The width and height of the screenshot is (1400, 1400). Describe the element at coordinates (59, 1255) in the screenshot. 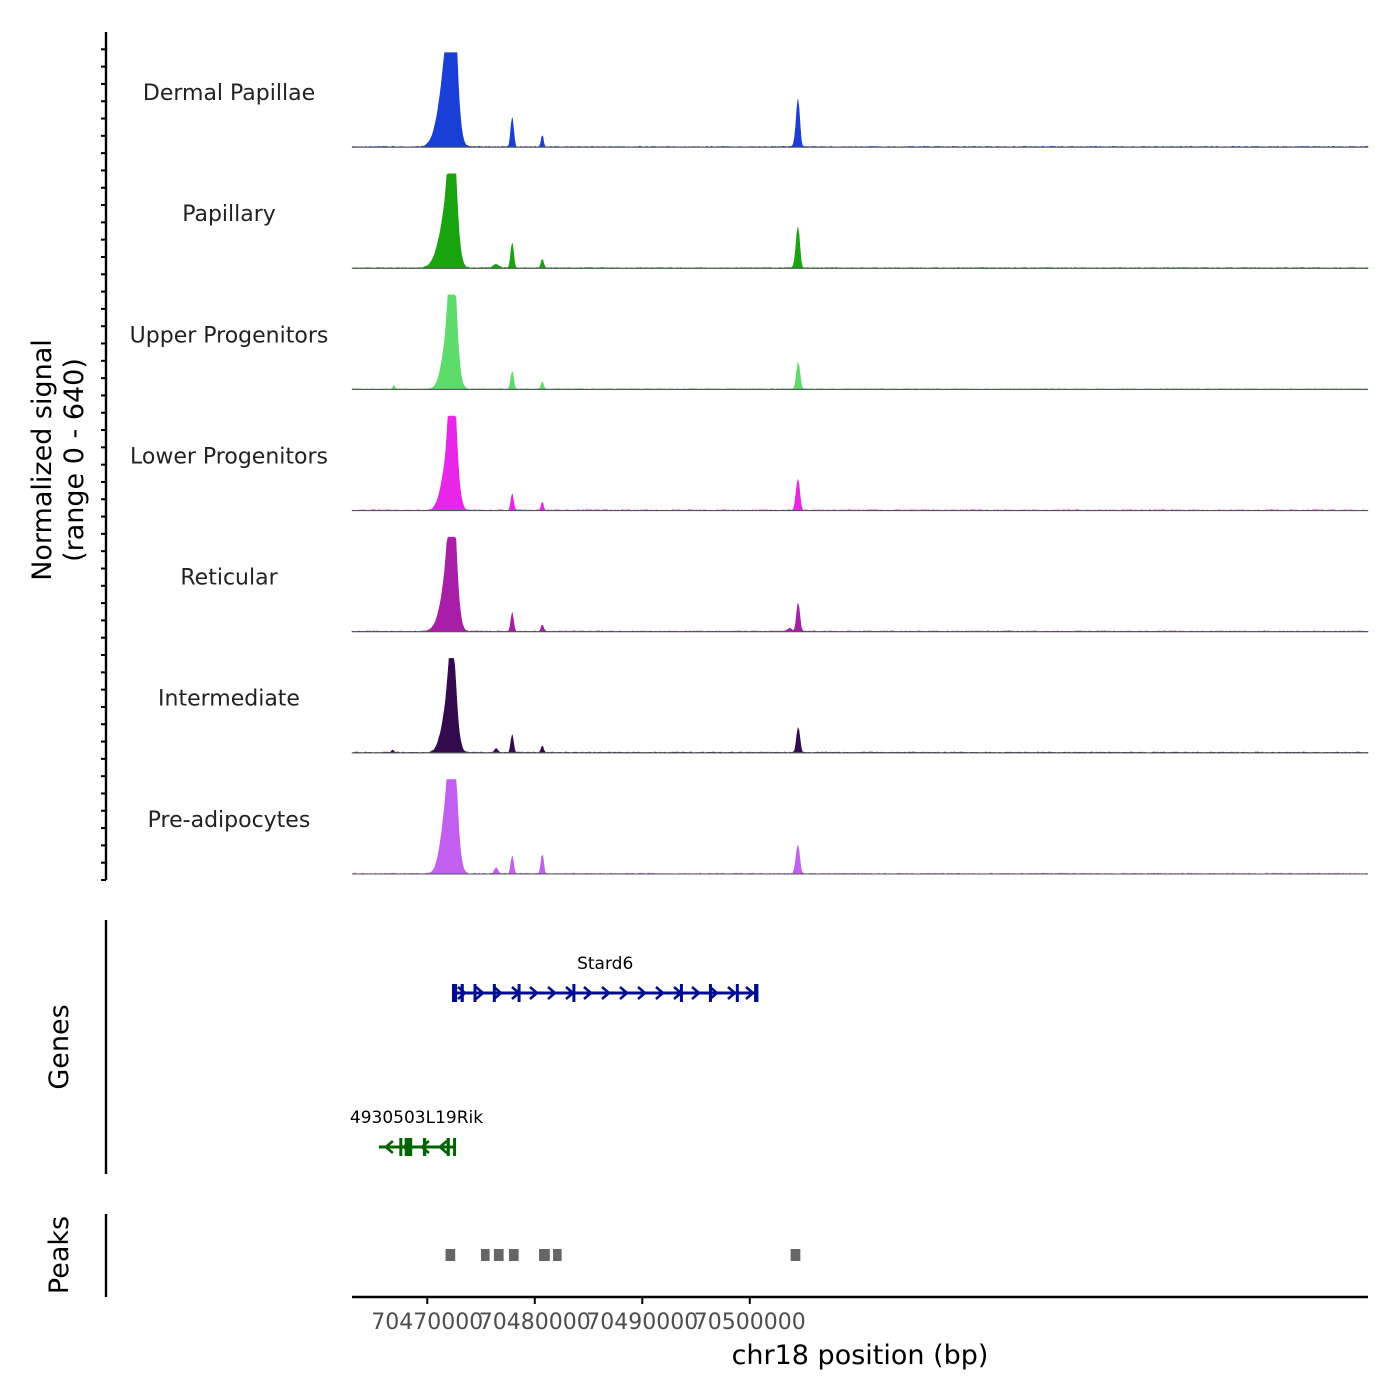

I see `peaks-y-axis-title: Peaks` at that location.